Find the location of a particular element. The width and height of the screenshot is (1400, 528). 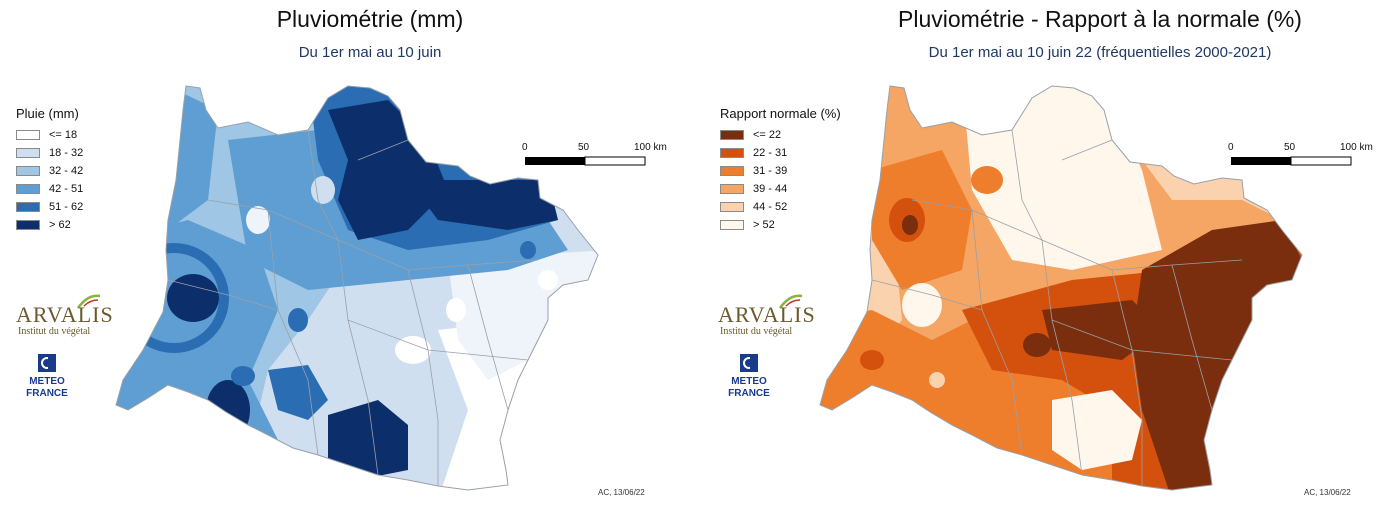

legend-item: 39 - 44 is located at coordinates (753, 188).